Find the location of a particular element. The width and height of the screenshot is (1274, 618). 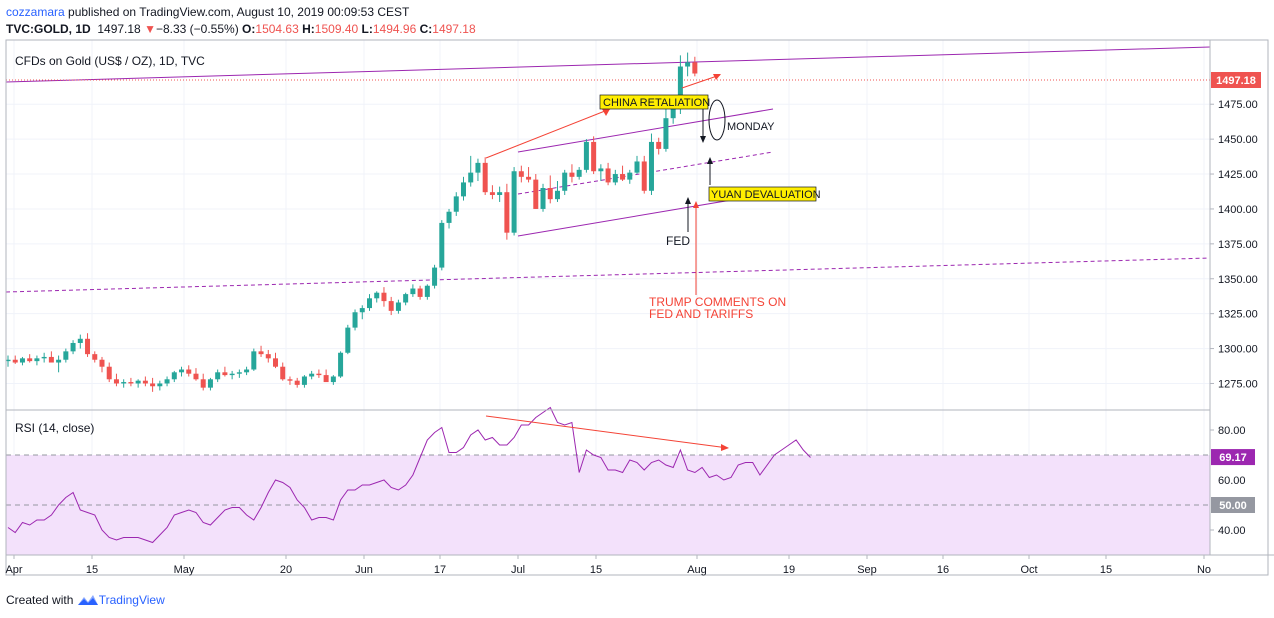

price-tick-label: 1325.00 is located at coordinates (1238, 315).